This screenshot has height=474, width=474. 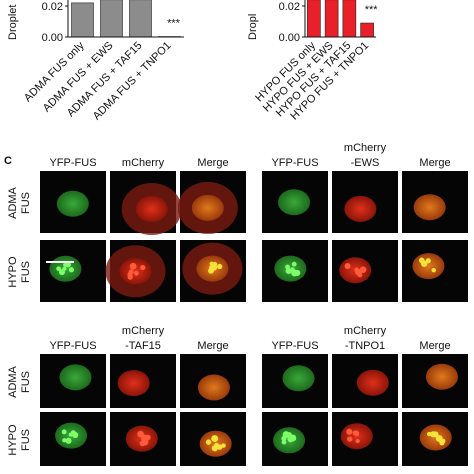 I want to click on y-axis-label: Droplet, so click(x=13, y=22).